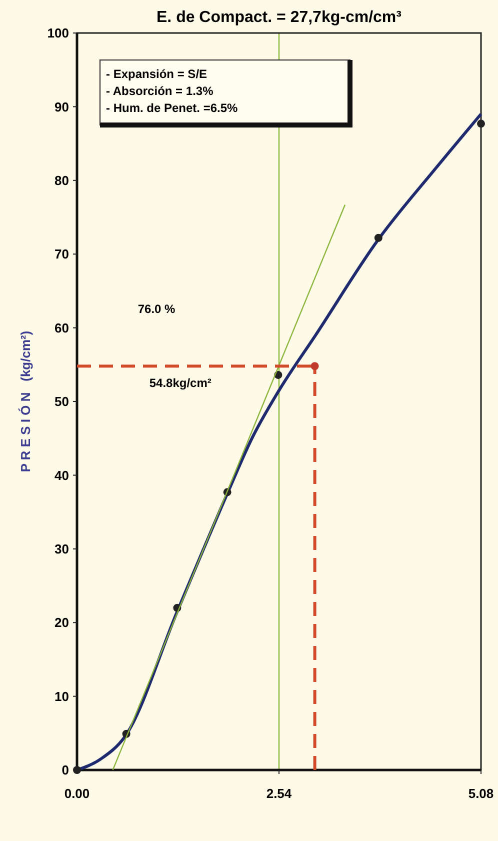 The width and height of the screenshot is (498, 841). What do you see at coordinates (157, 309) in the screenshot?
I see `annotation: 76.0 %` at bounding box center [157, 309].